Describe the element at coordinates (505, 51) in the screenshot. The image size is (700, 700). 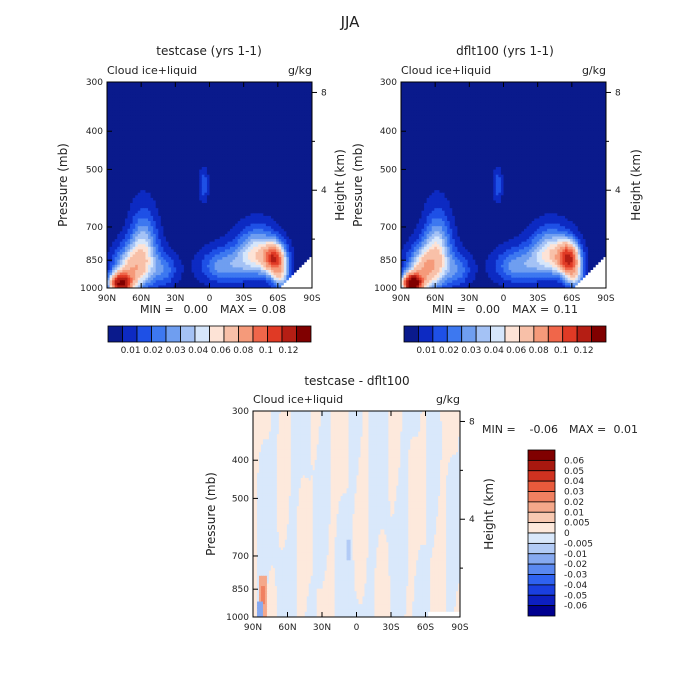
I see `panel-title: dflt100 (yrs 1-1)` at that location.